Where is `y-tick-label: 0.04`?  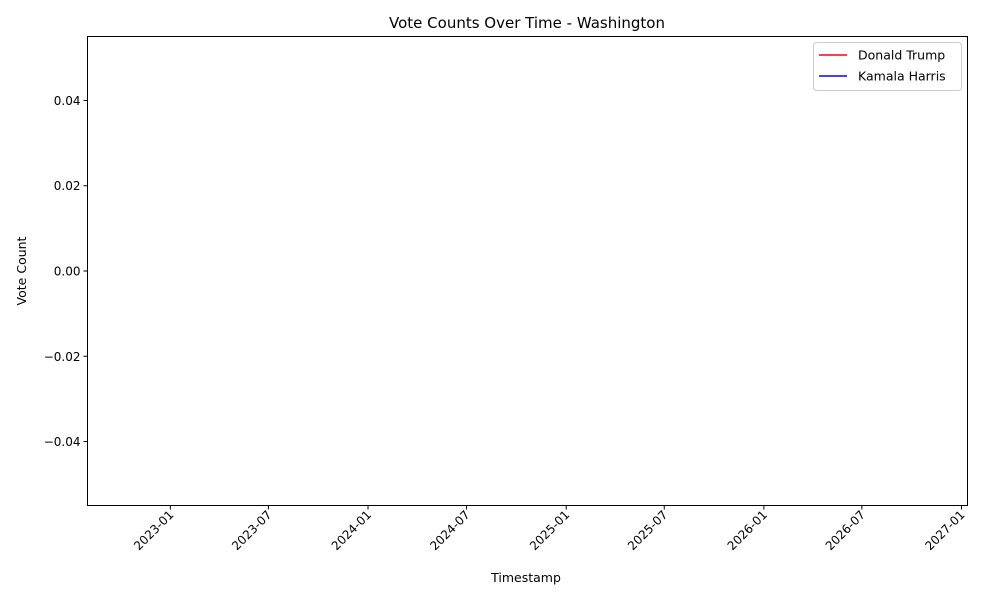 y-tick-label: 0.04 is located at coordinates (67, 101).